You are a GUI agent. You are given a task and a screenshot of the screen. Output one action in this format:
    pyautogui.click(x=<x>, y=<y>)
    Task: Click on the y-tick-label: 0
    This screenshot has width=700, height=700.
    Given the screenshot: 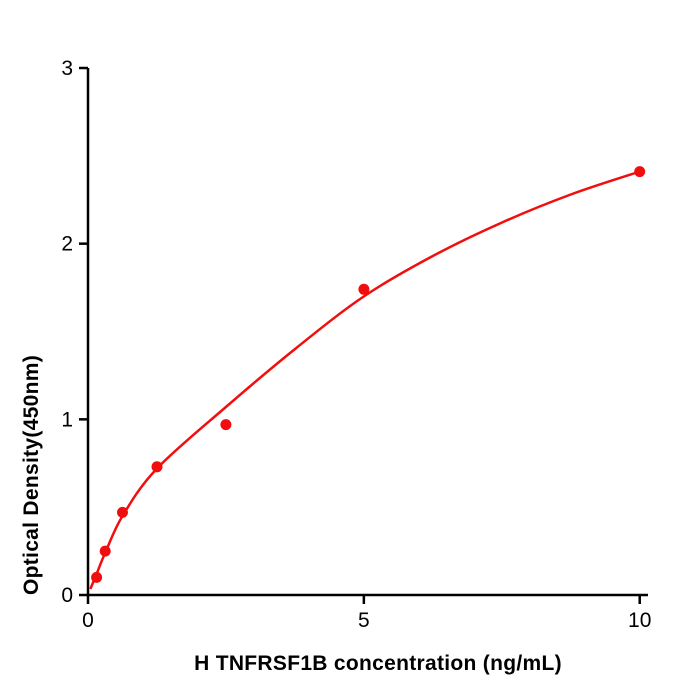 What is the action you would take?
    pyautogui.click(x=67, y=595)
    